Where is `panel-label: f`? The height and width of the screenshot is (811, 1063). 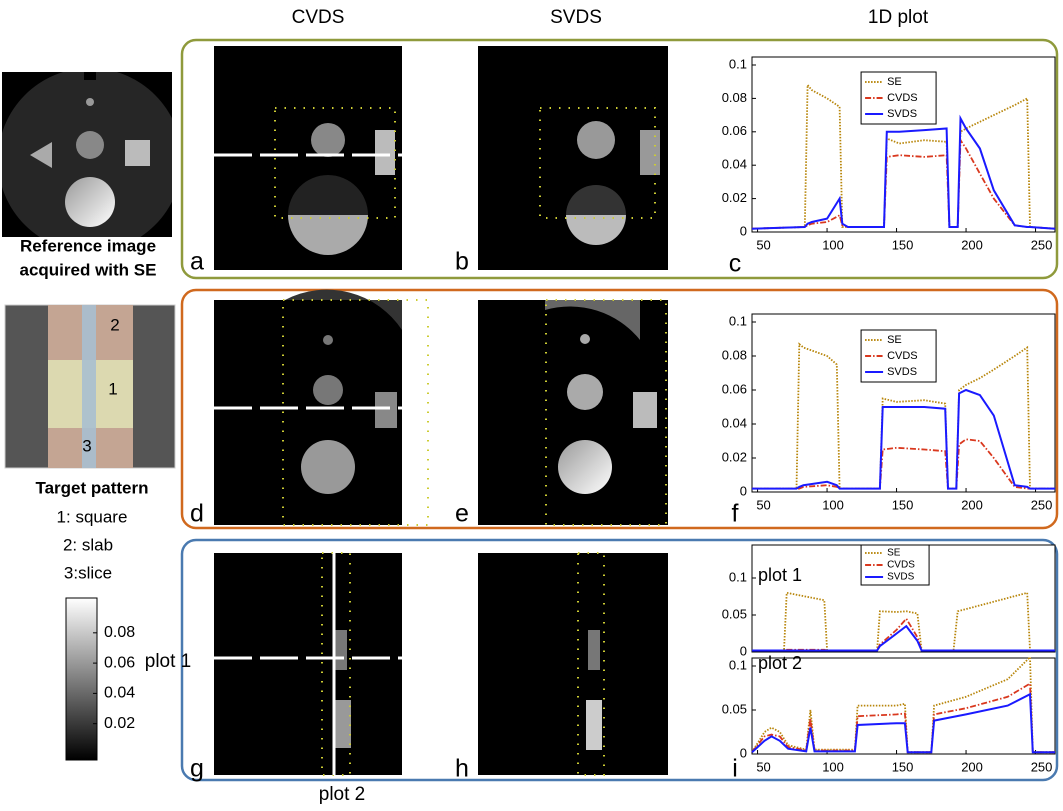
panel-label: f is located at coordinates (735, 514).